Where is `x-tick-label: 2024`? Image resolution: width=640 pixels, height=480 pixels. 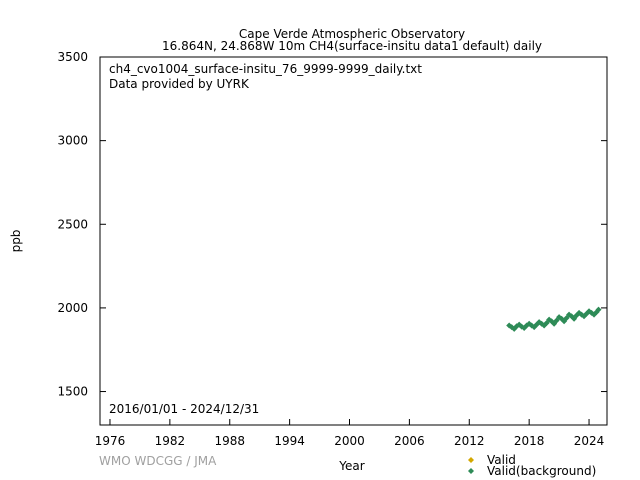
x-tick-label: 2024 is located at coordinates (589, 441).